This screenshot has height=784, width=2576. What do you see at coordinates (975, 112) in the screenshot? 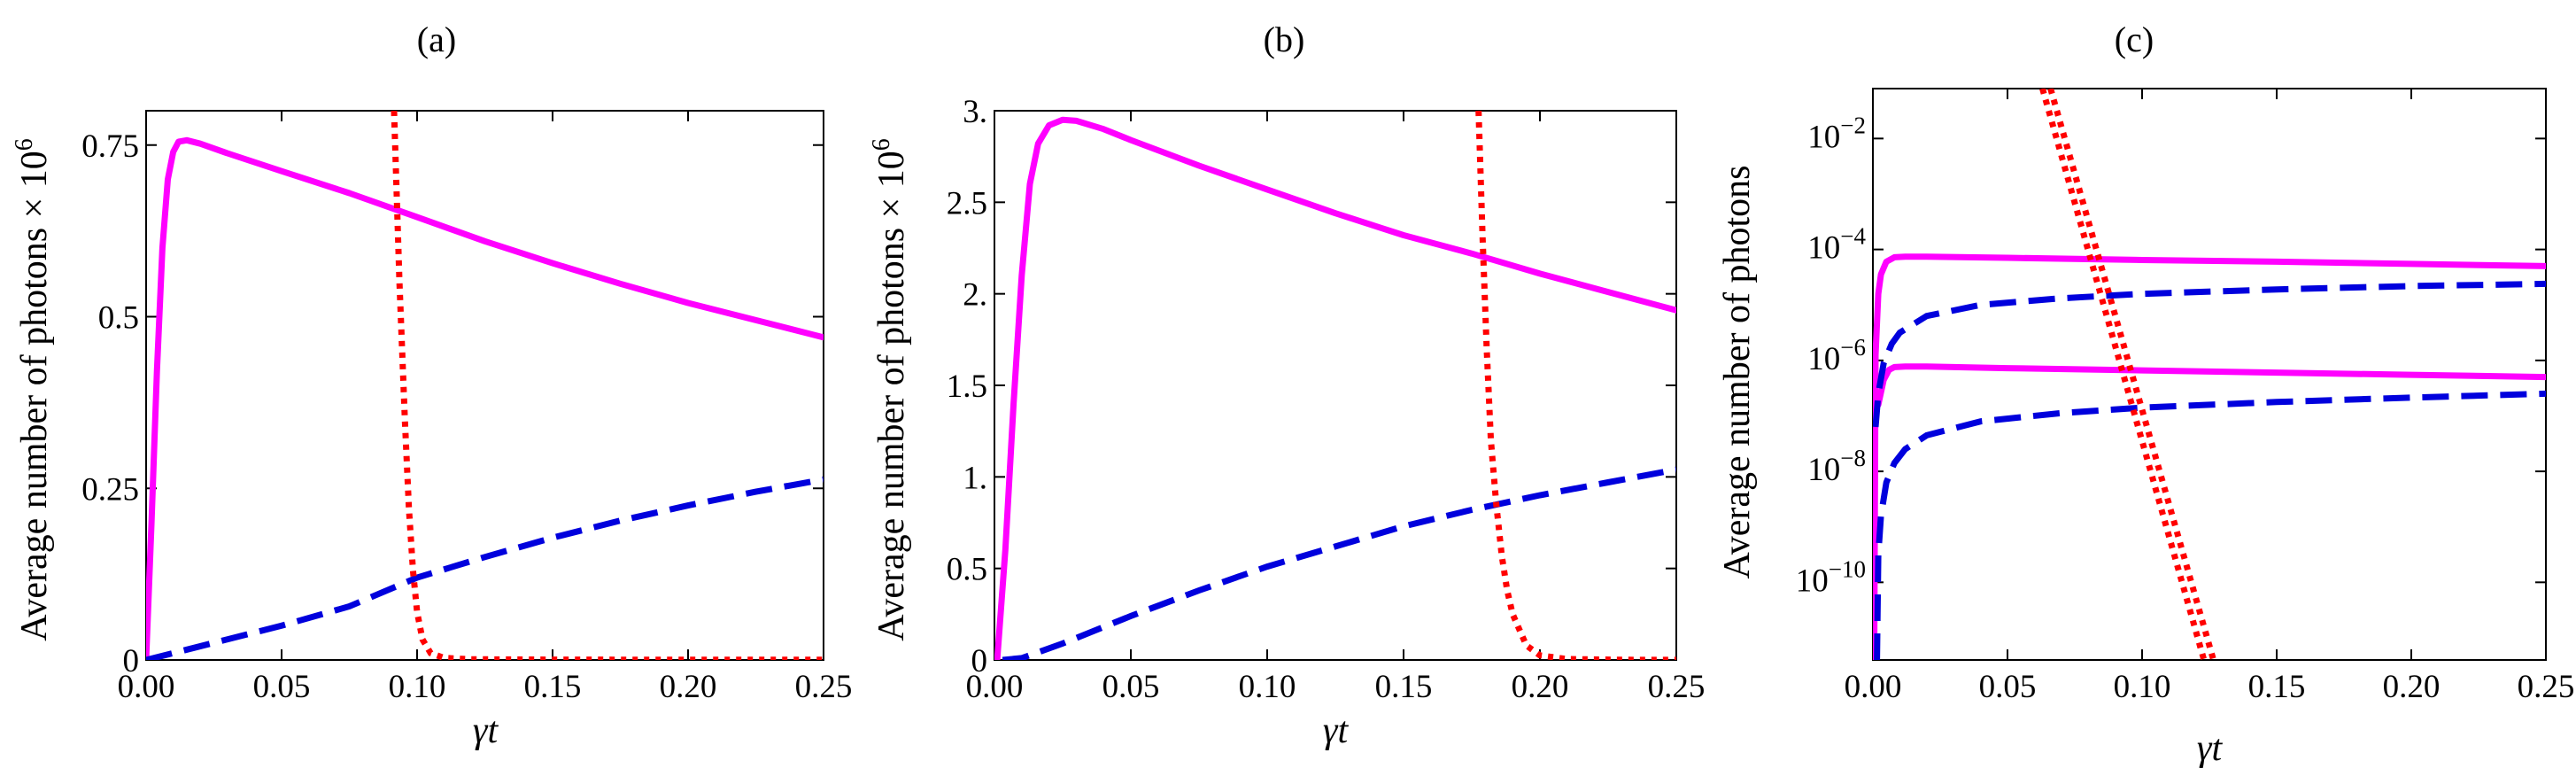
I see `panel-b-y-tick-label: 3.` at bounding box center [975, 112].